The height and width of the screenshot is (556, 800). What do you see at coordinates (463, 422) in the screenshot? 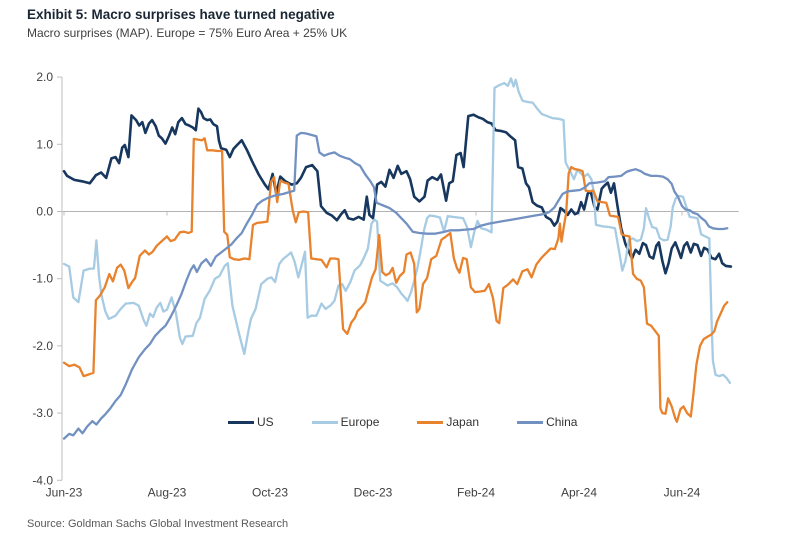
I see `legend-label-japan: Japan` at bounding box center [463, 422].